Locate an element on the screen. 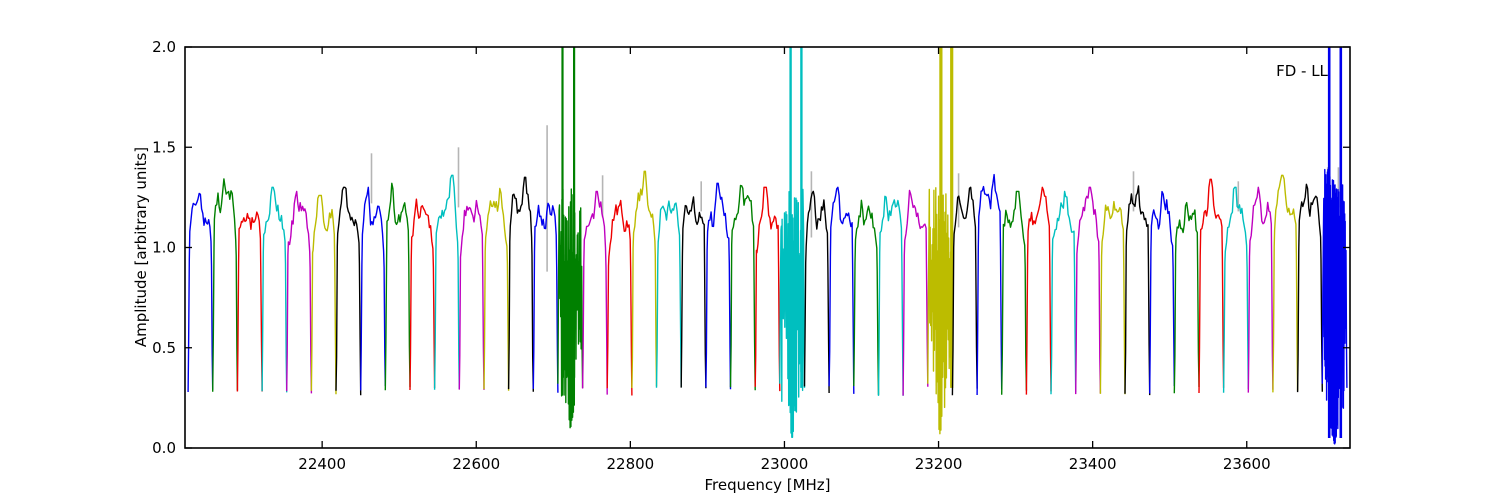  x-tick-label: 23600 is located at coordinates (1247, 464).